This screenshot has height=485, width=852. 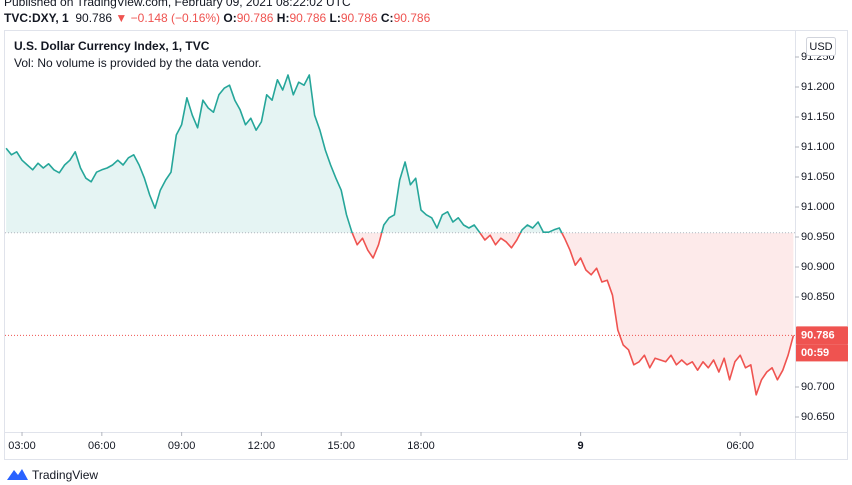 What do you see at coordinates (262, 446) in the screenshot?
I see `x-tick-label: 12:00` at bounding box center [262, 446].